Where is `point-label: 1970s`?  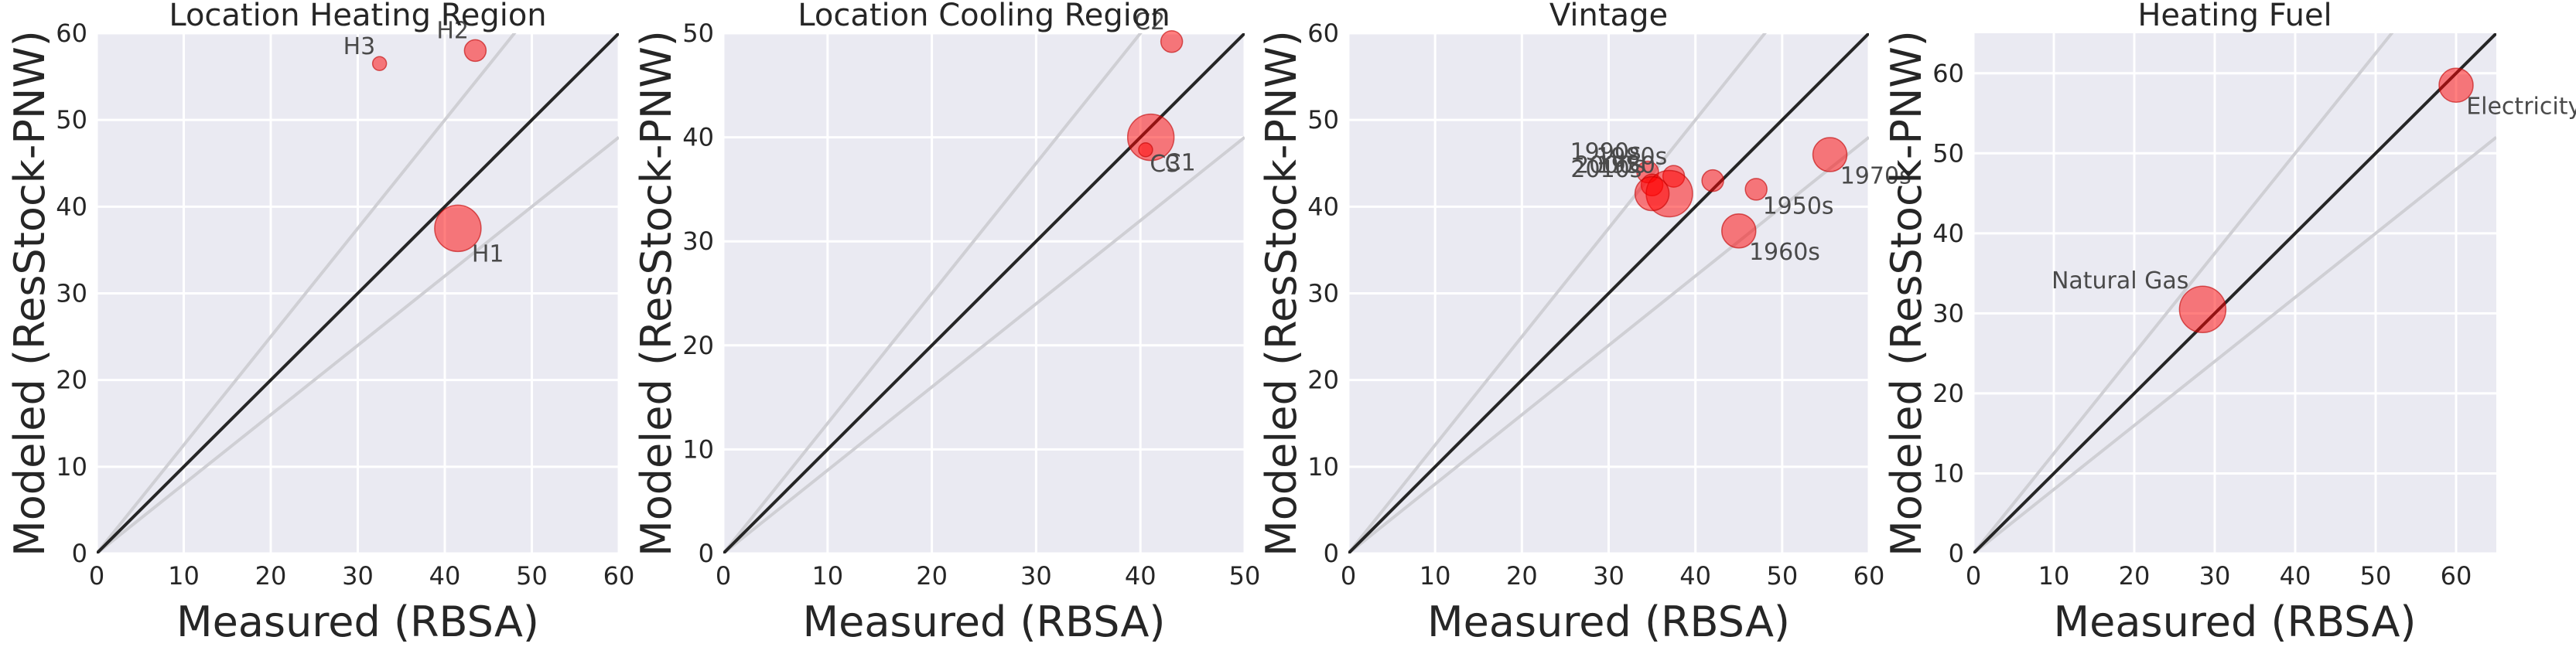 point-label: 1970s is located at coordinates (1876, 175).